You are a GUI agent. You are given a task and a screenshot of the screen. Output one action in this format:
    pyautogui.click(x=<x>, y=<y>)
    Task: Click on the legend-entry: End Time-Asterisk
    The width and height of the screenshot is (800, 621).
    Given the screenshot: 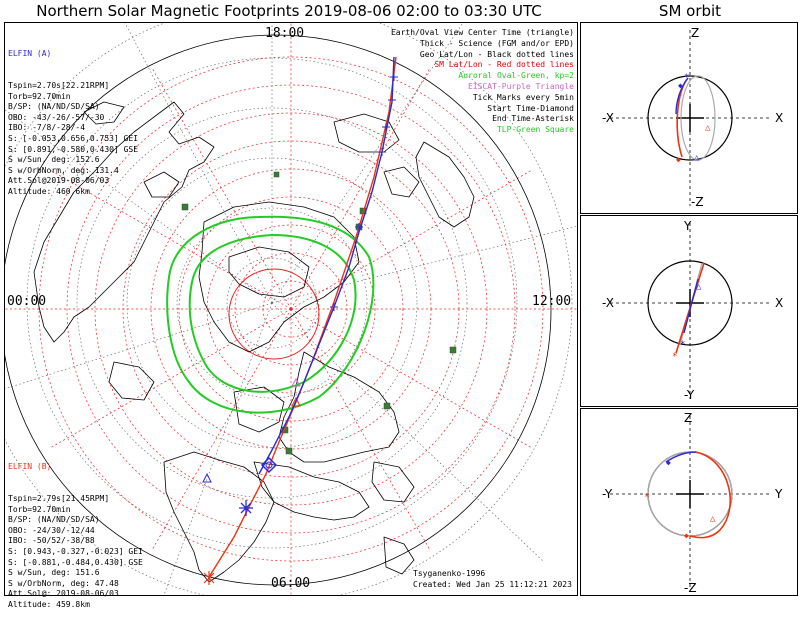 What is the action you would take?
    pyautogui.click(x=533, y=119)
    